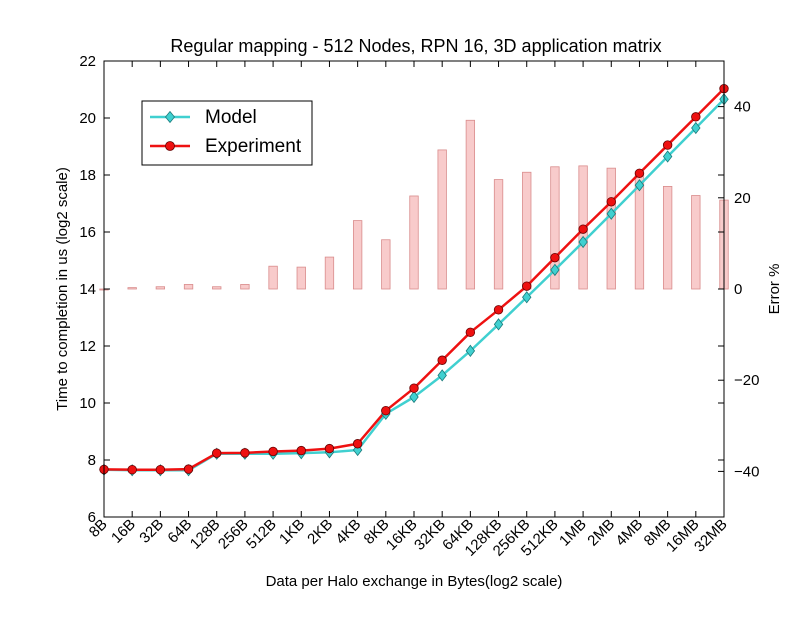 The width and height of the screenshot is (812, 617). What do you see at coordinates (696, 242) in the screenshot?
I see `error-bar-16MB` at bounding box center [696, 242].